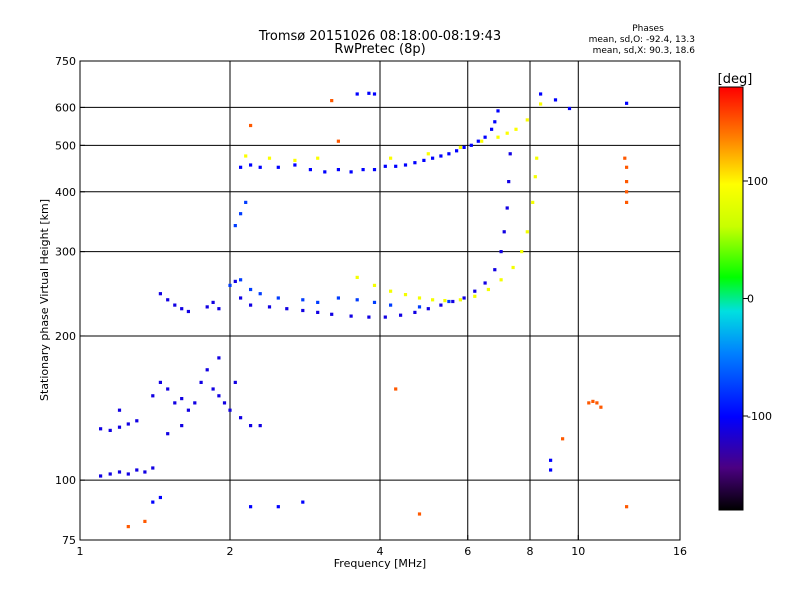 This screenshot has width=800, height=604. Describe the element at coordinates (80, 551) in the screenshot. I see `x-tick-label-1: 1` at that location.